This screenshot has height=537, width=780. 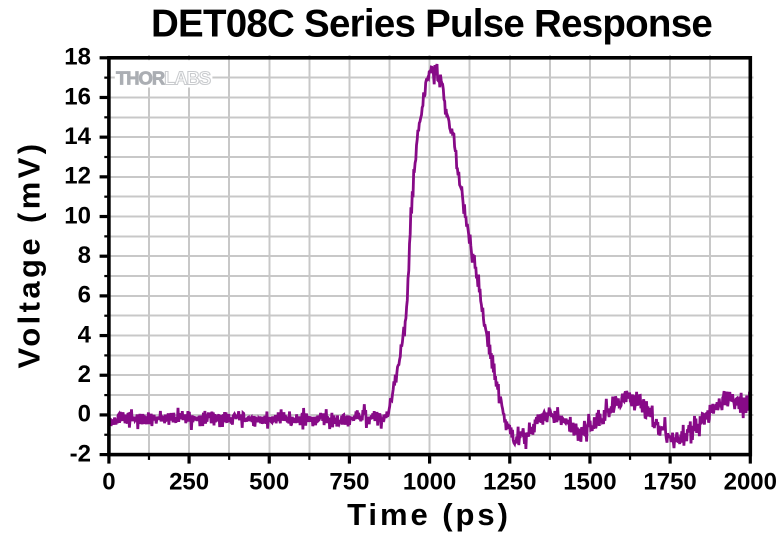 I want to click on svg-text: 2000, so click(x=750, y=482).